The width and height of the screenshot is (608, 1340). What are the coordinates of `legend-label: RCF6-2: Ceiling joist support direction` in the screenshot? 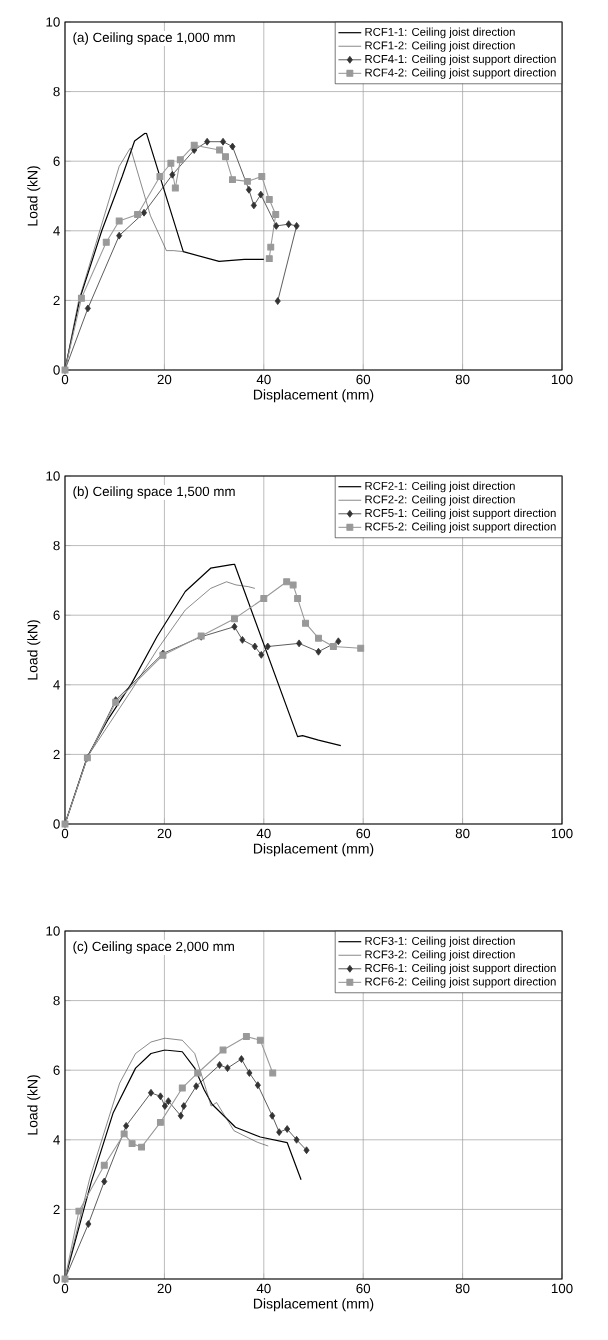 It's located at (460, 982).